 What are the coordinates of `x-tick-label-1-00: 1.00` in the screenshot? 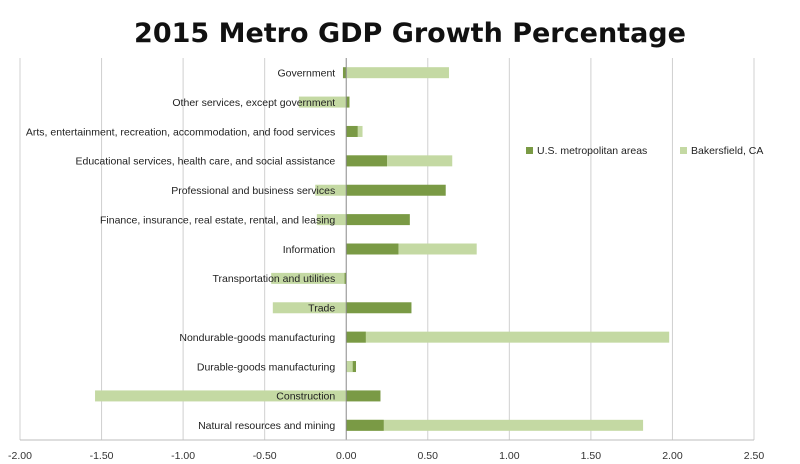 It's located at (509, 456).